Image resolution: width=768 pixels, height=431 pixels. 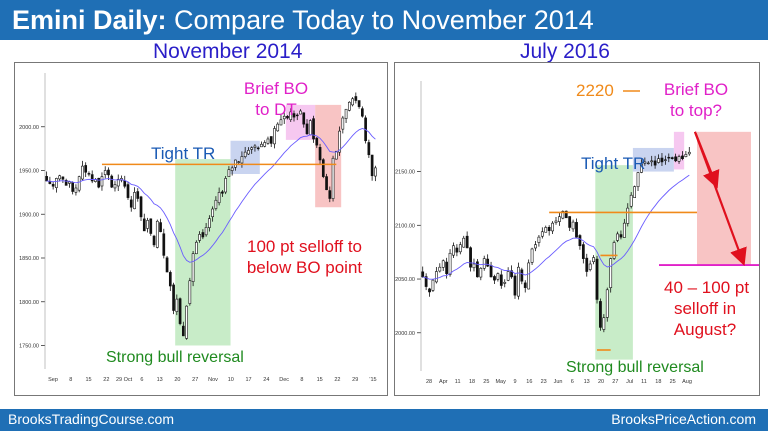 What do you see at coordinates (405, 226) in the screenshot?
I see `y-tick-label: 2100.00` at bounding box center [405, 226].